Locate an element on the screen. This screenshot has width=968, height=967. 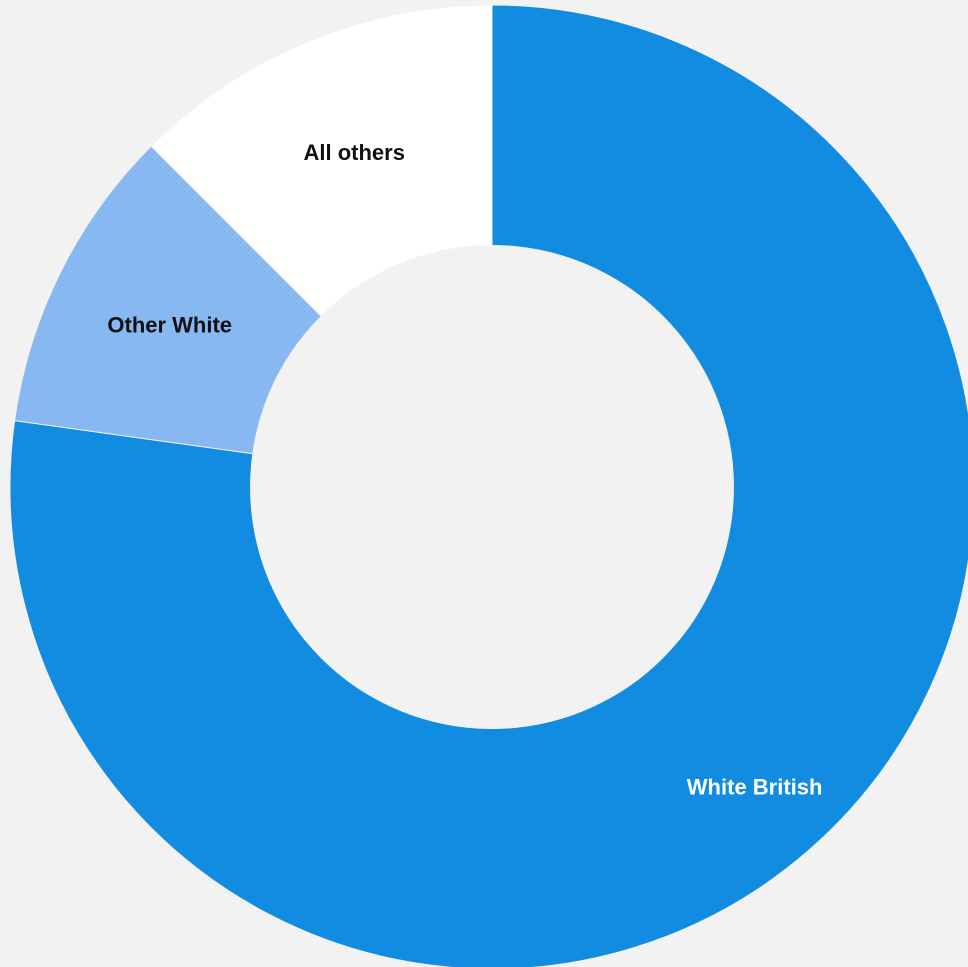
label-other-white: Other White is located at coordinates (169, 324).